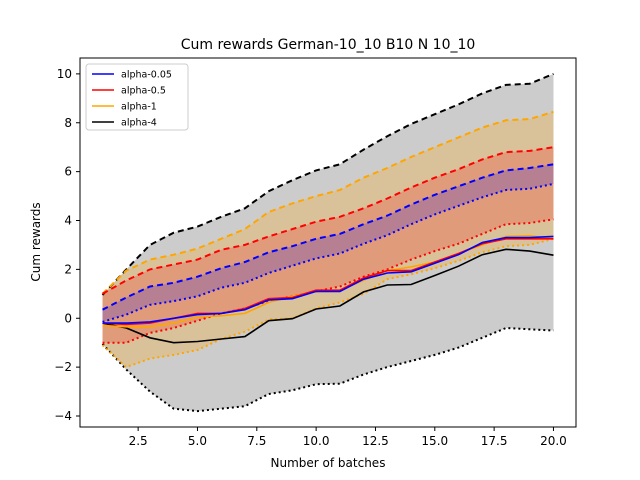  What do you see at coordinates (197, 441) in the screenshot?
I see `x-tick-label: 5.0` at bounding box center [197, 441].